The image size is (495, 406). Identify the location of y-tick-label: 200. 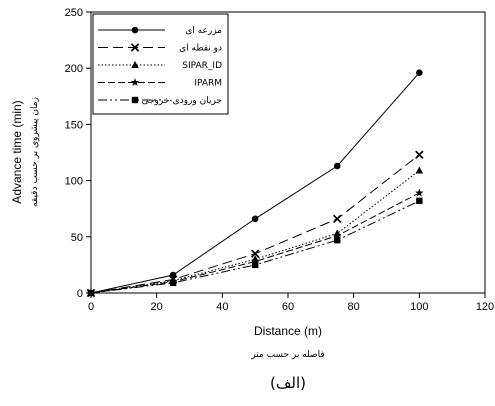
(74, 69).